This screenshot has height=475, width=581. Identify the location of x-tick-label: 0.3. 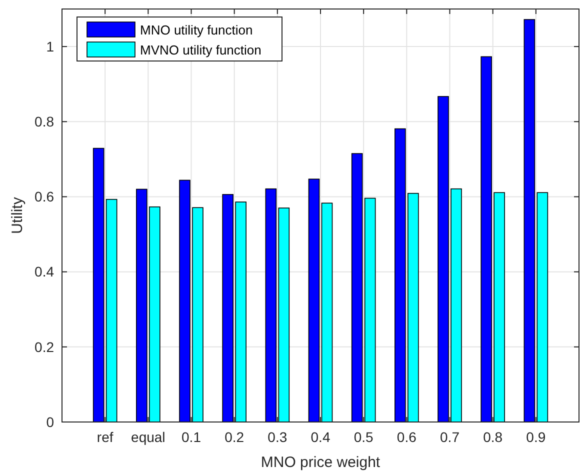
(278, 437).